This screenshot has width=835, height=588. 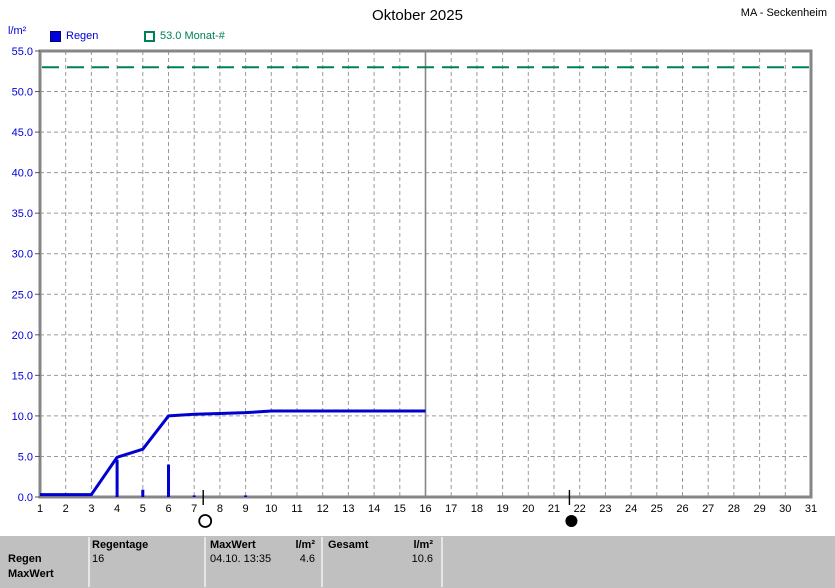 What do you see at coordinates (348, 545) in the screenshot?
I see `gesamt-header: Gesamt` at bounding box center [348, 545].